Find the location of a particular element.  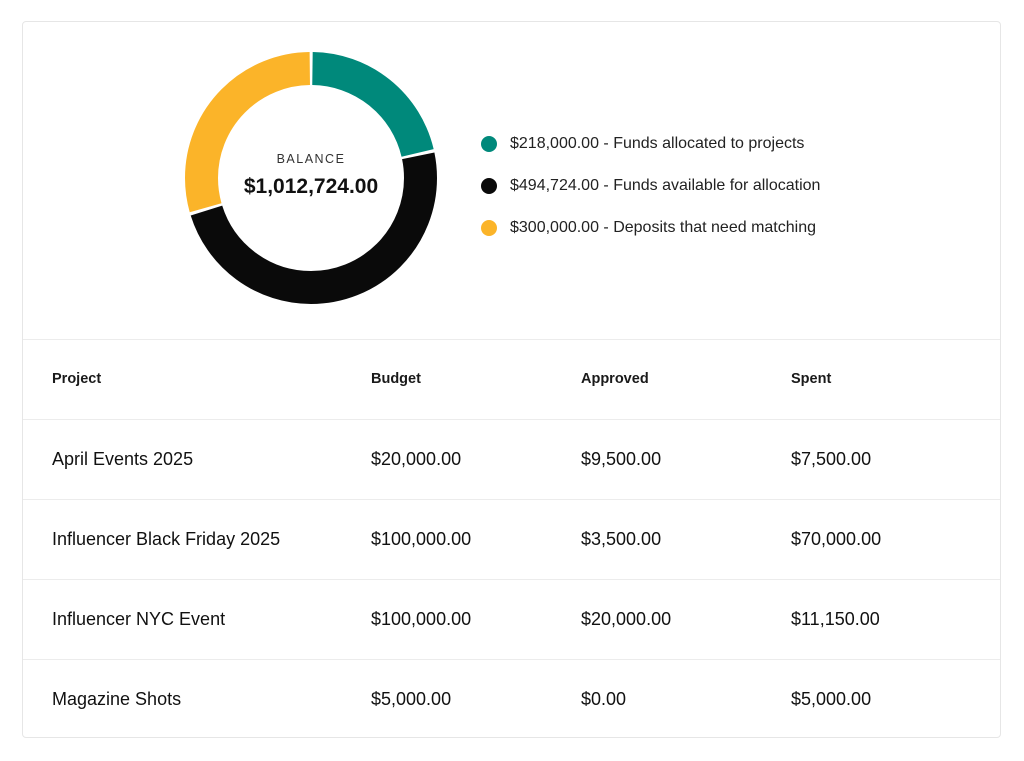

balance-label: BALANCE is located at coordinates (311, 159).